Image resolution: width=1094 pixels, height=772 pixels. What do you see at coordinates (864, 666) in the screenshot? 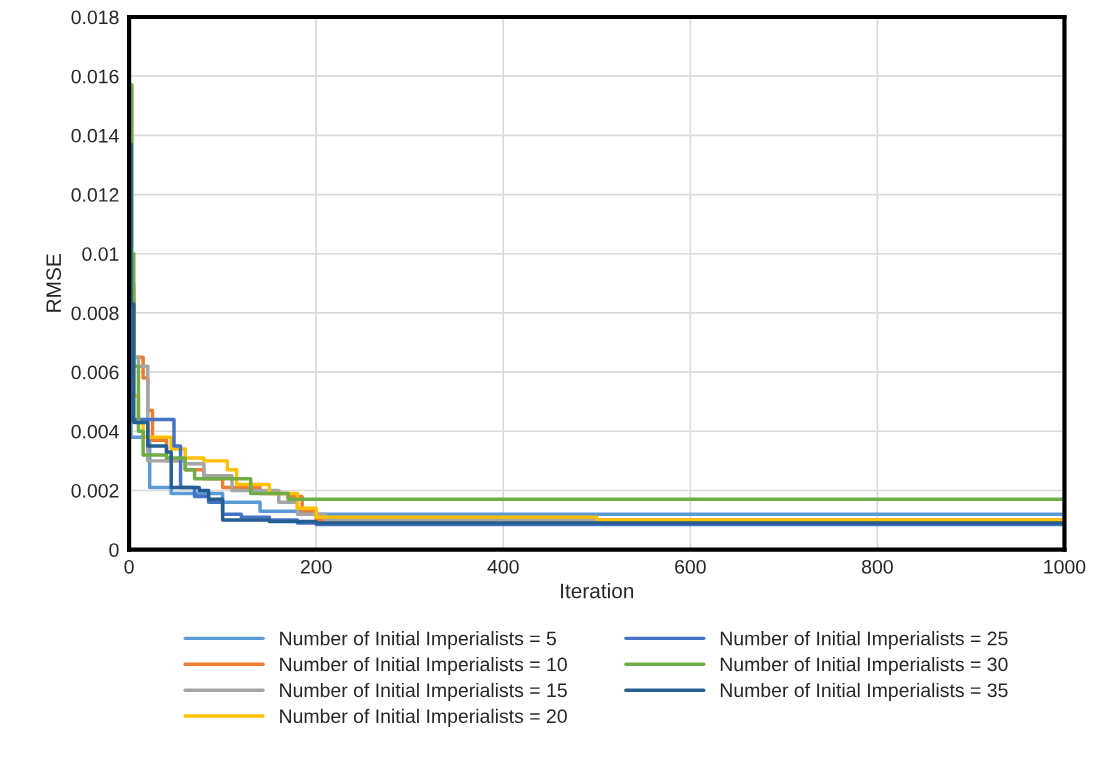
I see `legend-label: Number of Initial Imperialists = 30` at bounding box center [864, 666].